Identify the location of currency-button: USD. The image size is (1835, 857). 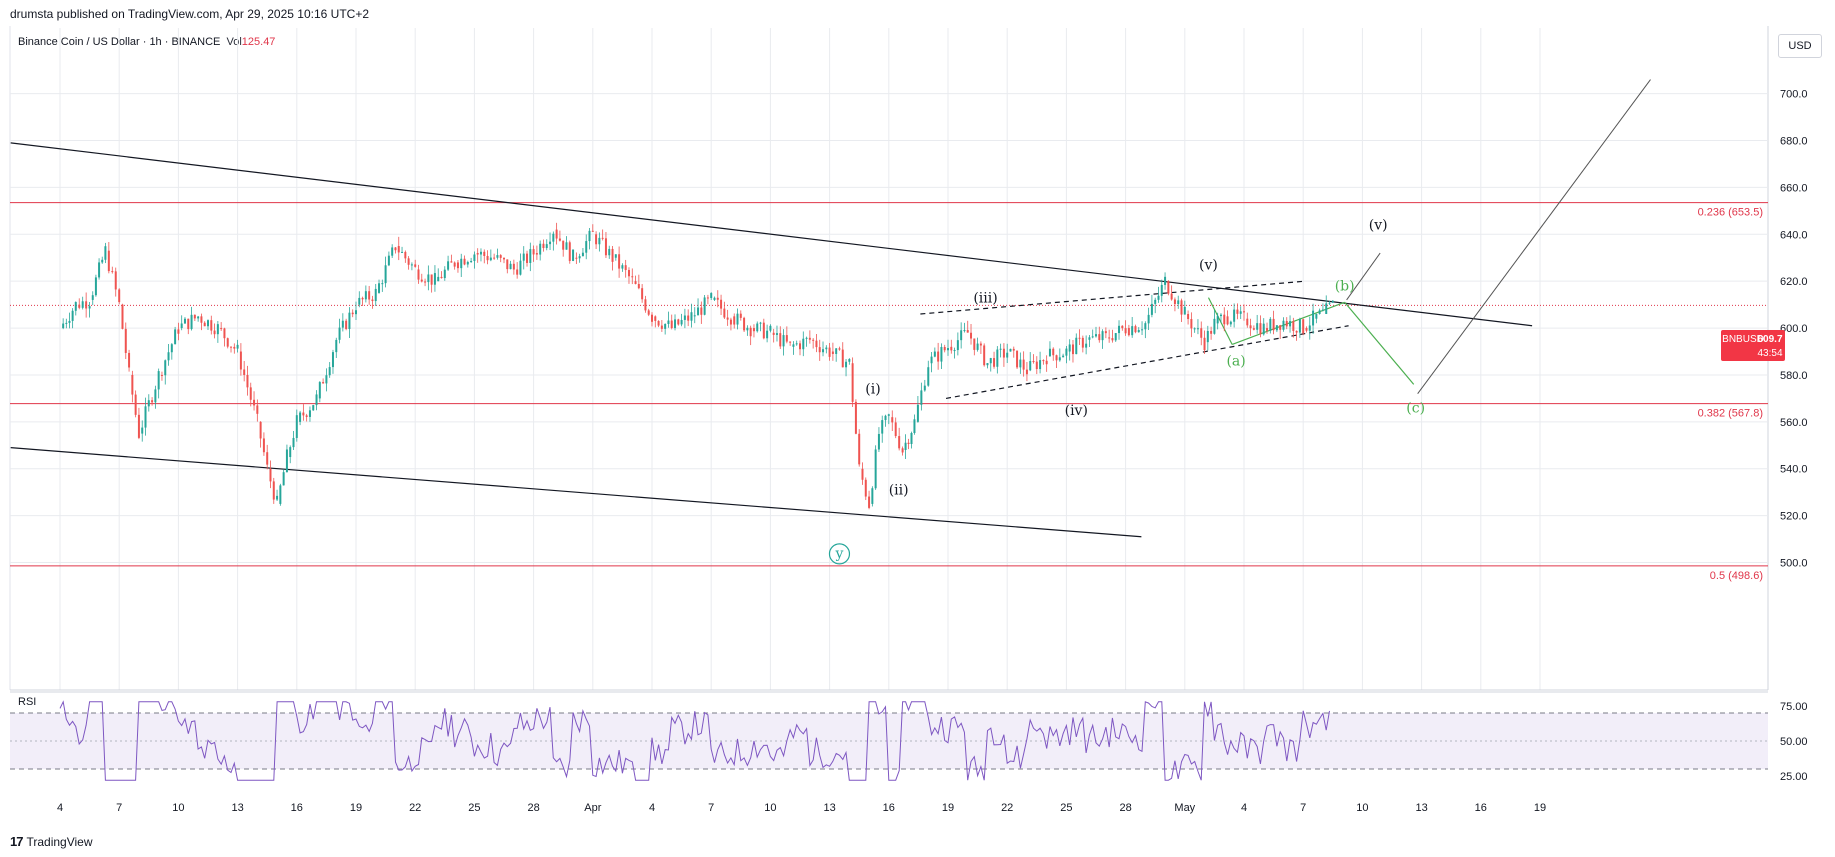
(1800, 46).